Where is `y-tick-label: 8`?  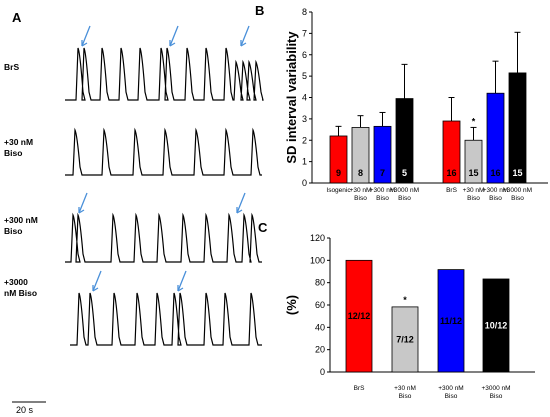
y-tick-label: 8 is located at coordinates (304, 12).